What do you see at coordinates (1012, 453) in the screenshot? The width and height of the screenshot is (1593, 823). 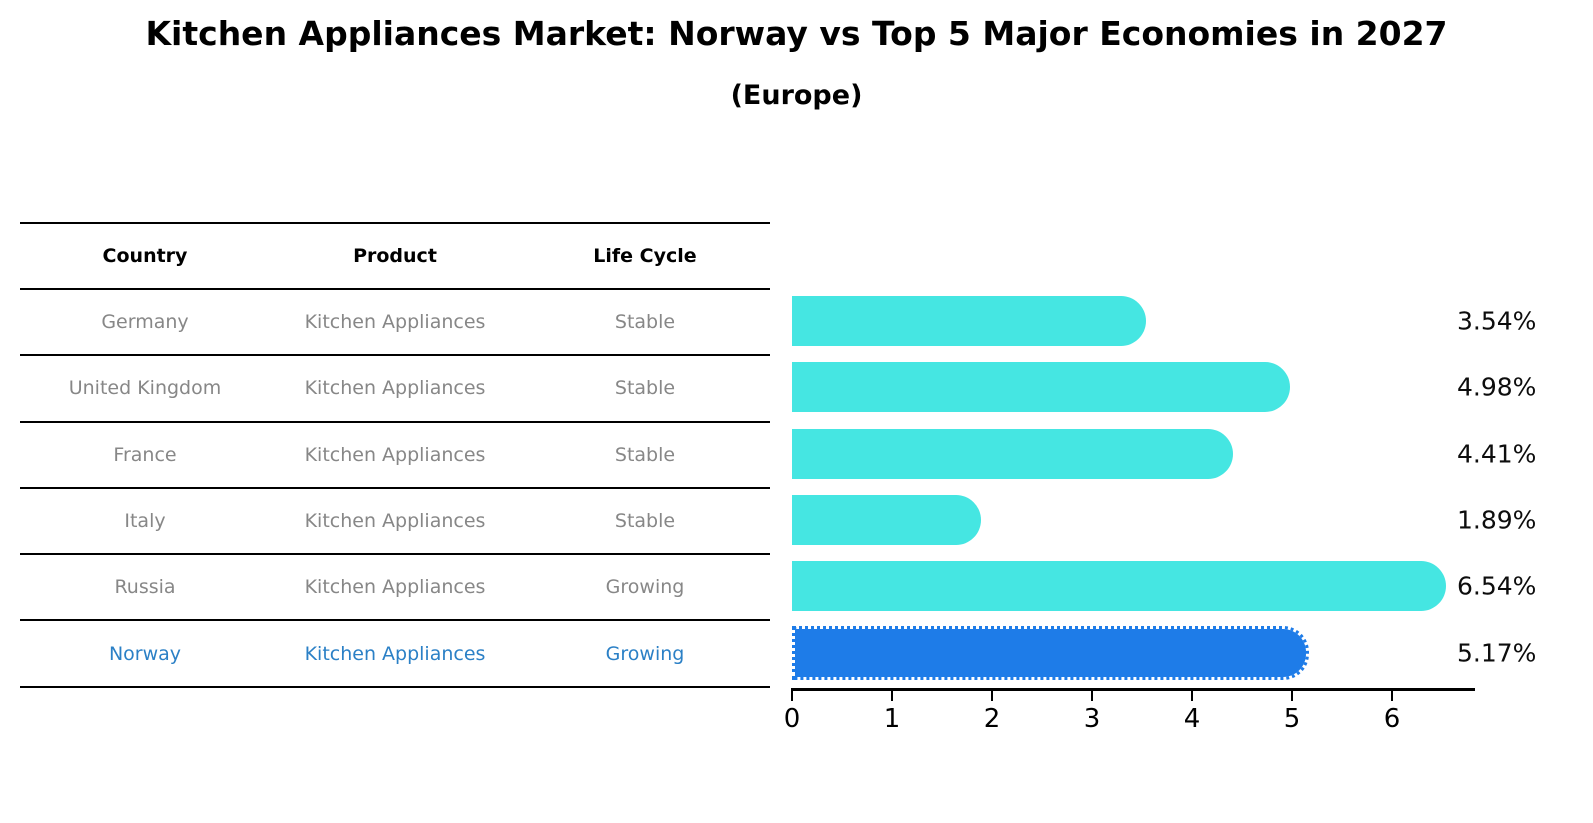 I see `bar-france` at bounding box center [1012, 453].